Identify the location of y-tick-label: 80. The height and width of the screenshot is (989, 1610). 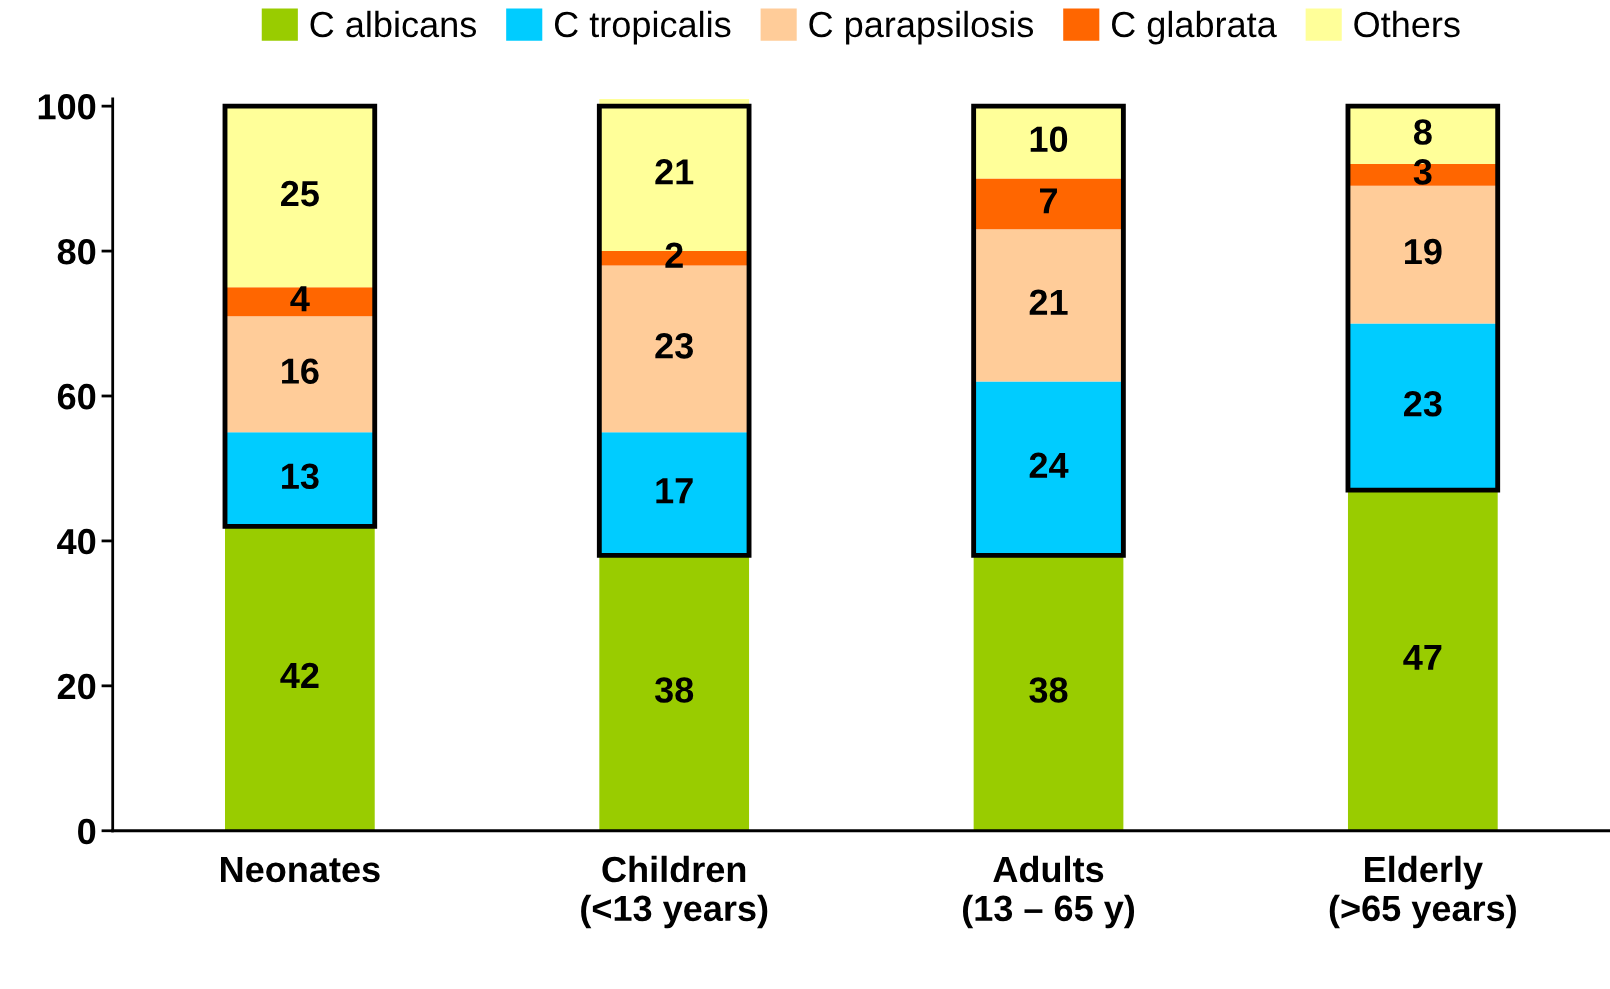
(76, 251).